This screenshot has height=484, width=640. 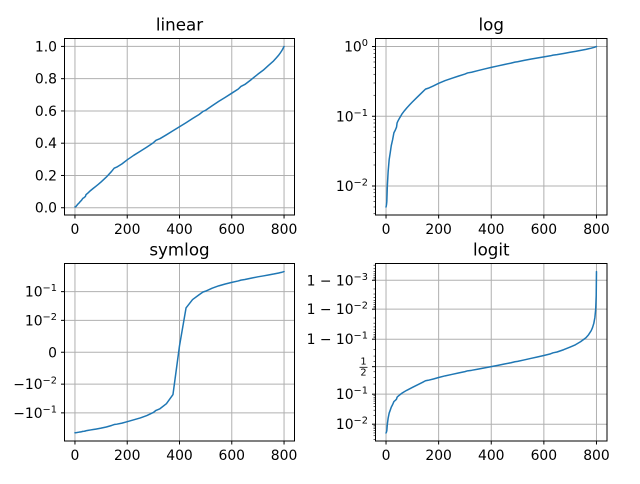 I want to click on data-line-symlog, so click(x=179, y=352).